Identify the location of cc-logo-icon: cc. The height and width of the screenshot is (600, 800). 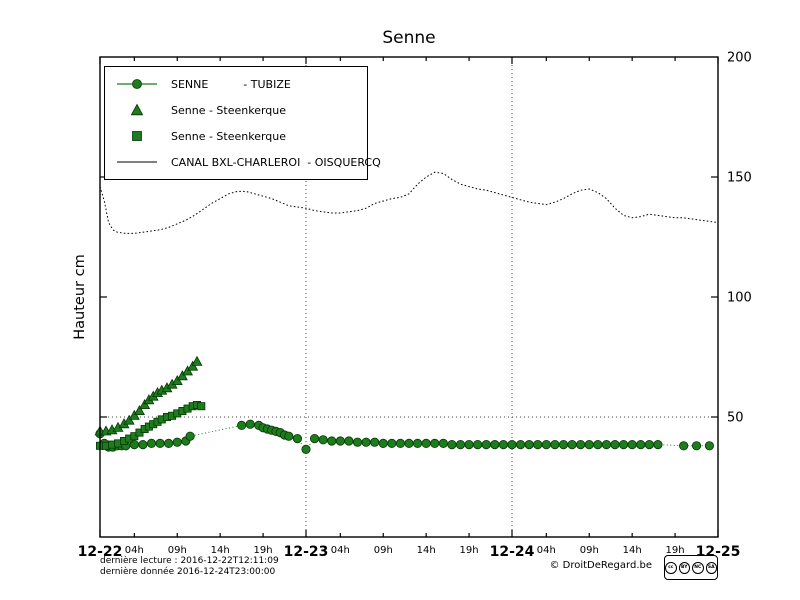
(671, 567).